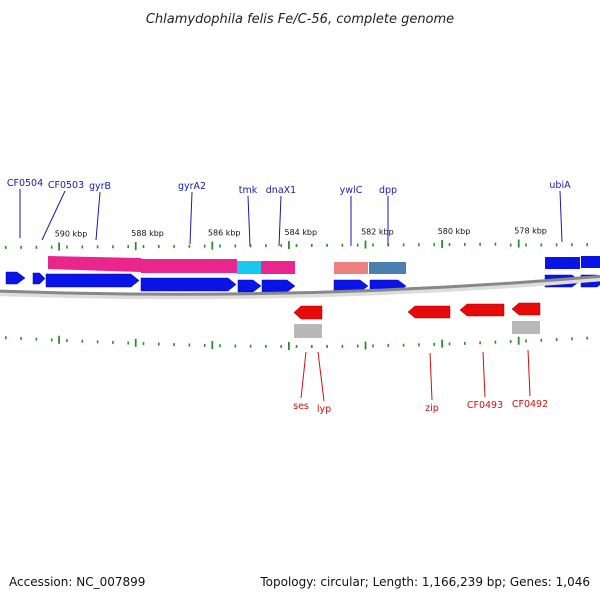  I want to click on scale-label: 578 kbp, so click(530, 231).